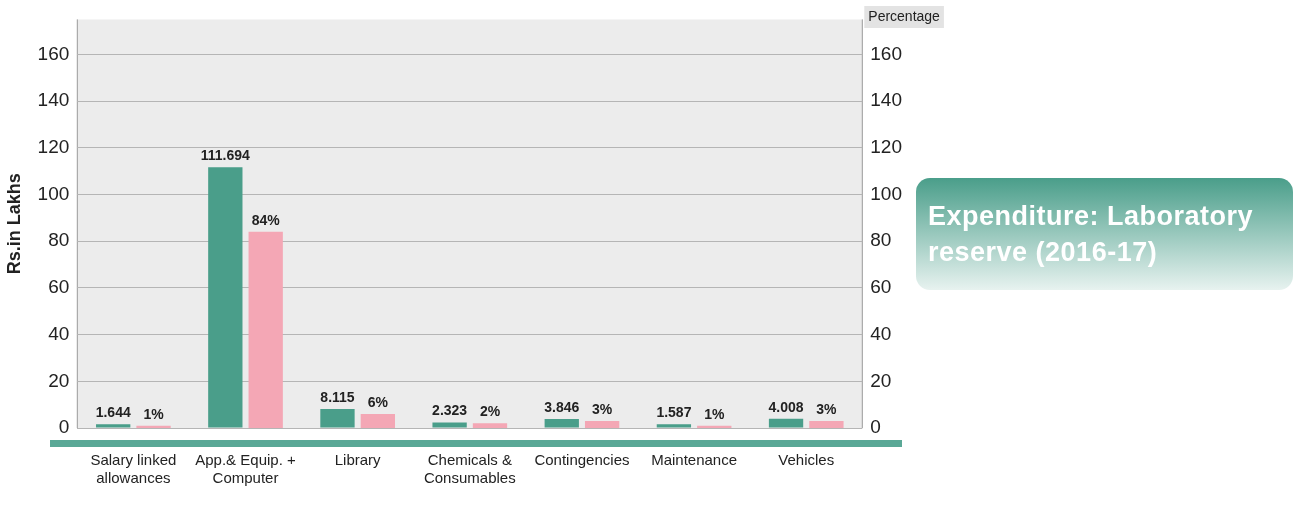  What do you see at coordinates (59, 240) in the screenshot?
I see `y-tick-label: 80` at bounding box center [59, 240].